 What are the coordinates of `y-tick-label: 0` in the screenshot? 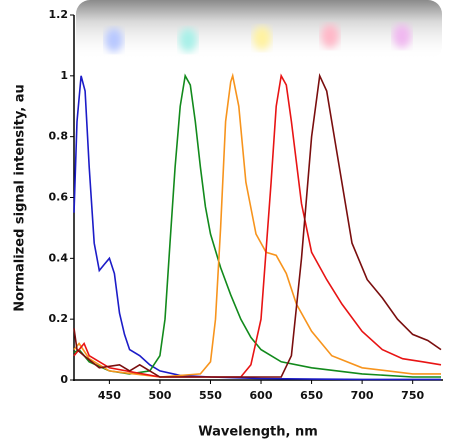 It's located at (64, 379).